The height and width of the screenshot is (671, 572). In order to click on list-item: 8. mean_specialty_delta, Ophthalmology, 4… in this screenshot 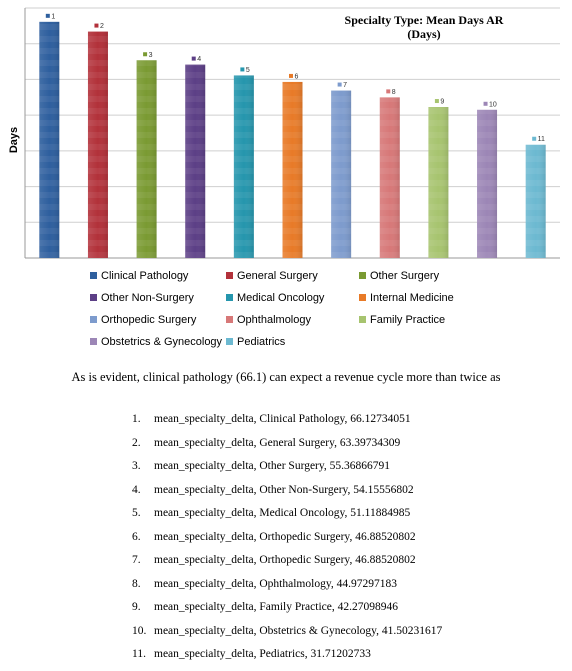, I will do `click(287, 589)`.